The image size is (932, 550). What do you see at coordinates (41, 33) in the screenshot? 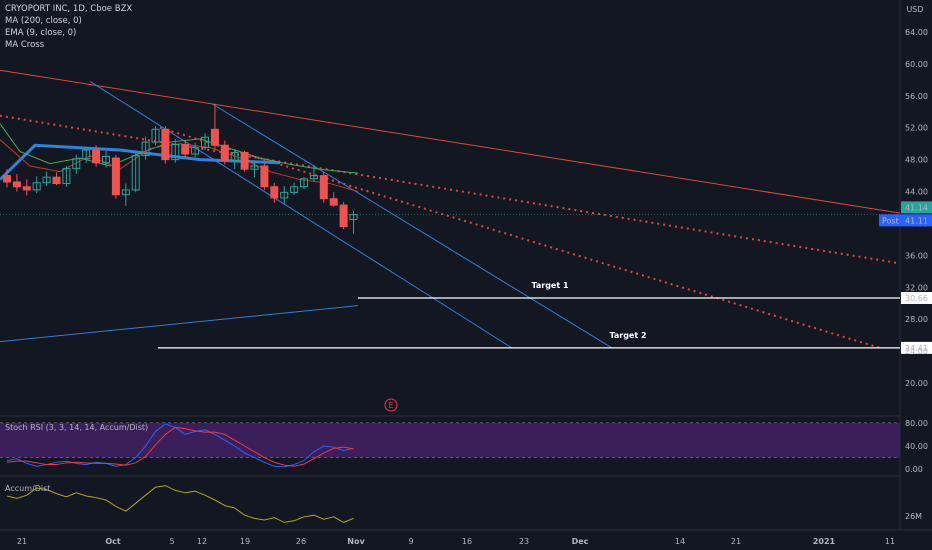
I see `legend-ema9: EMA (9, close, 0)` at bounding box center [41, 33].